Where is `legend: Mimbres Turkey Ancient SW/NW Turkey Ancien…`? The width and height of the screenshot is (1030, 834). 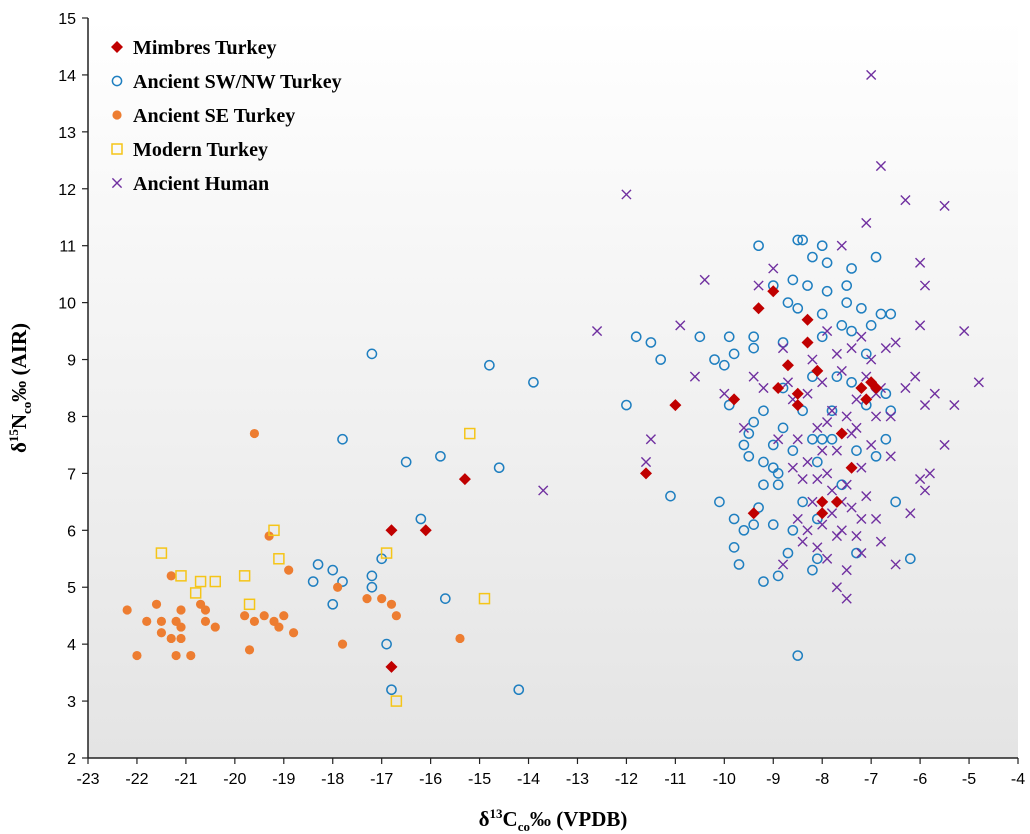
legend: Mimbres Turkey Ancient SW/NW Turkey Ancien… is located at coordinates (226, 116).